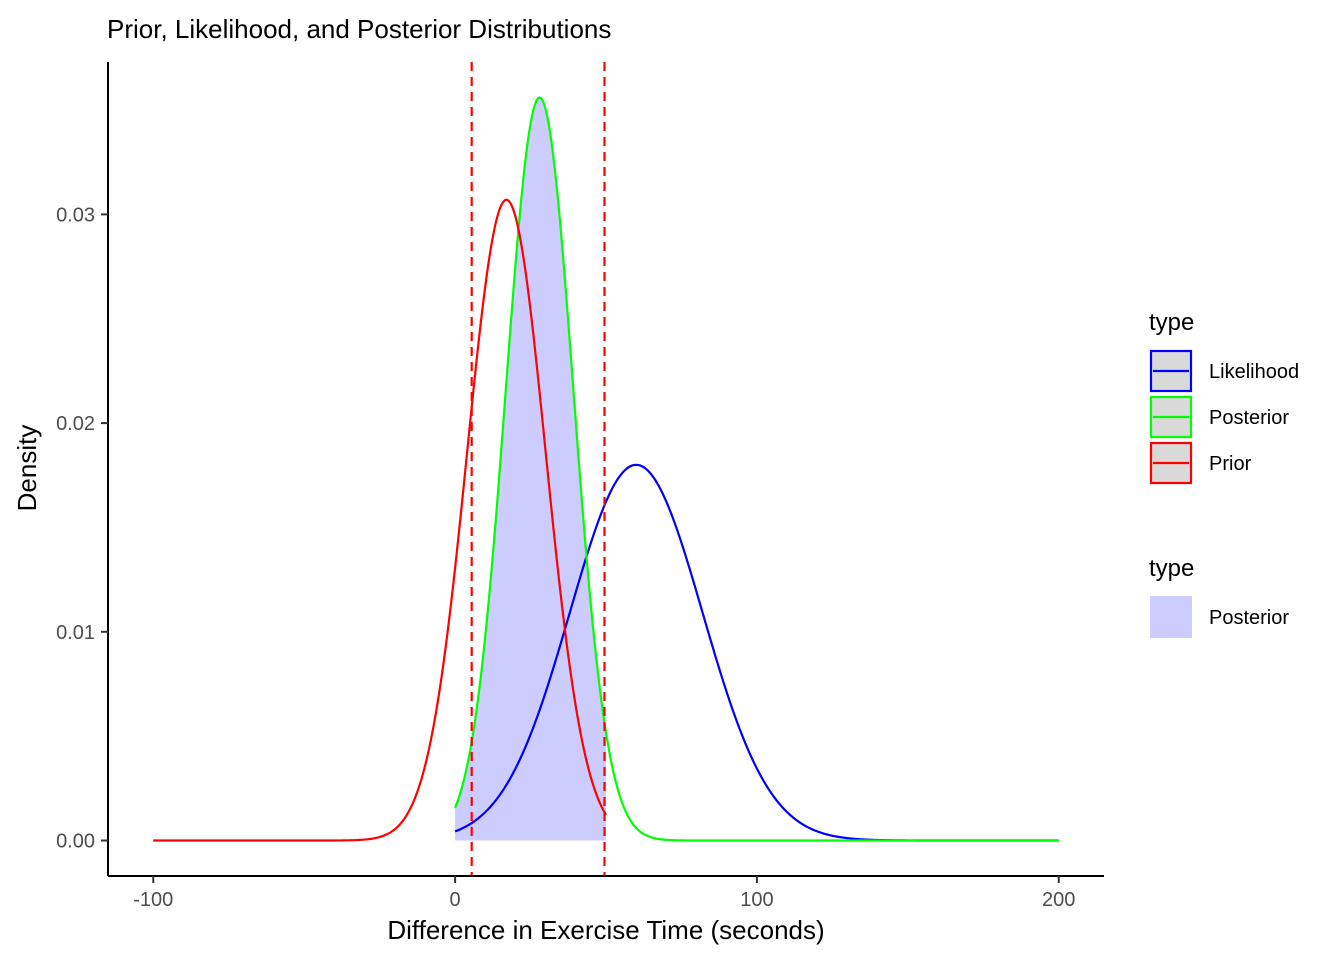 This screenshot has width=1344, height=960. I want to click on y-tick-label: 0.03, so click(75, 215).